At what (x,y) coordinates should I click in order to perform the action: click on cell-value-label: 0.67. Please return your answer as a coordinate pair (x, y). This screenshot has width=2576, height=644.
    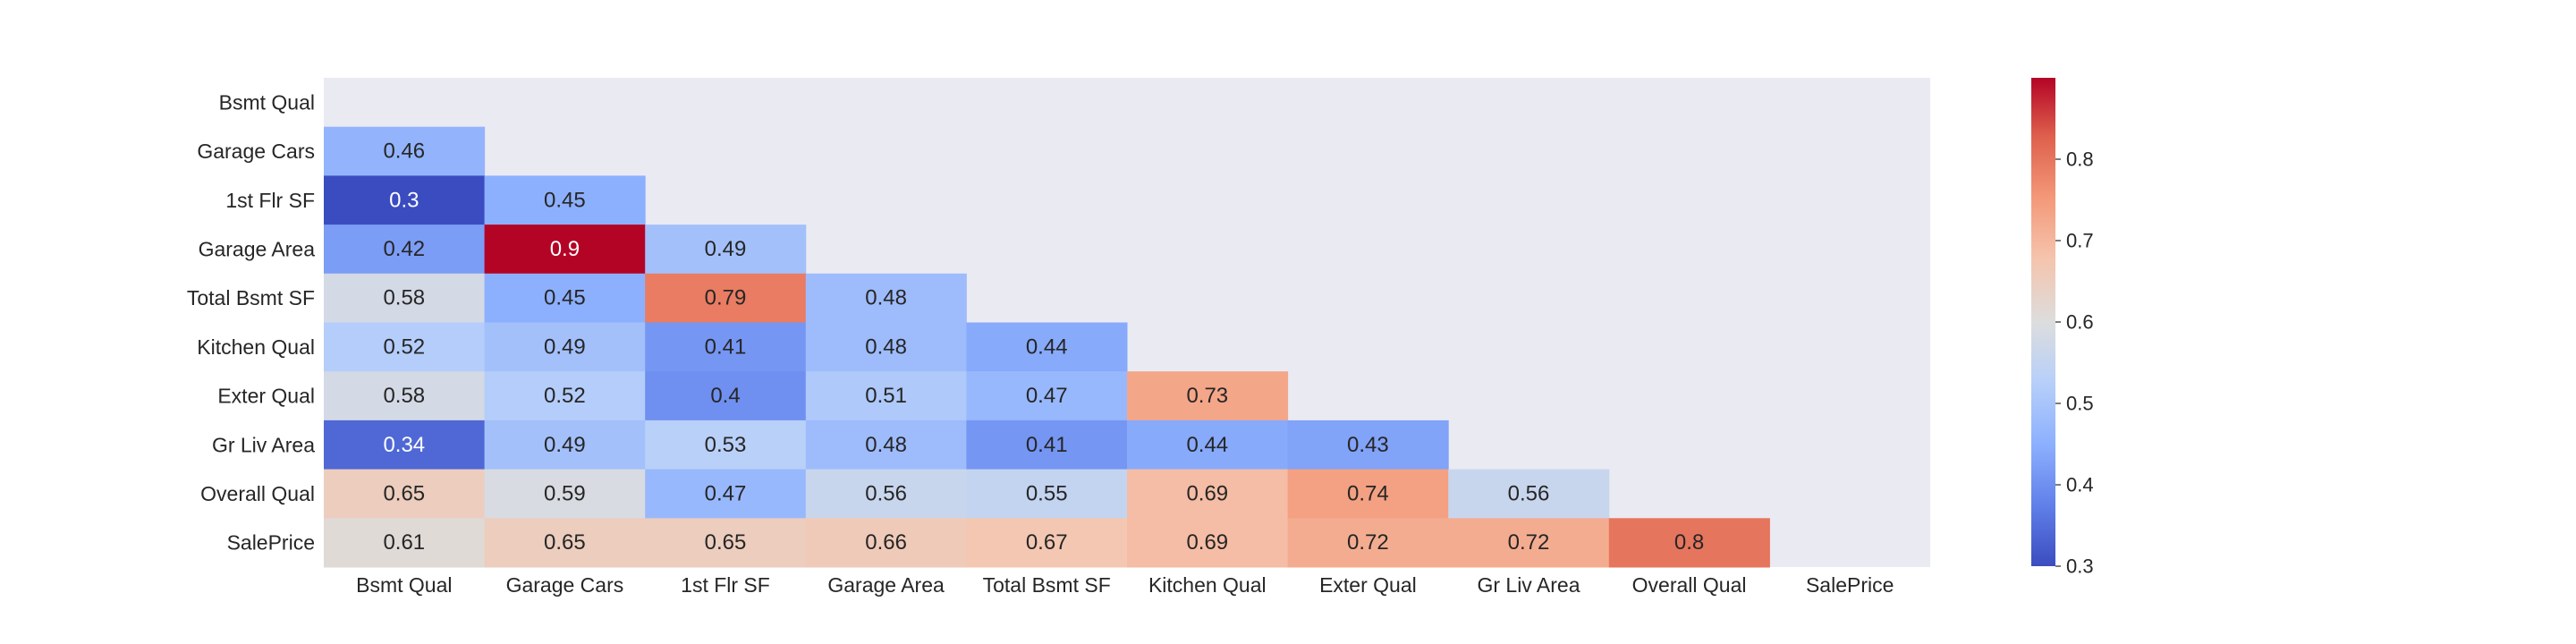
    Looking at the image, I should click on (1047, 542).